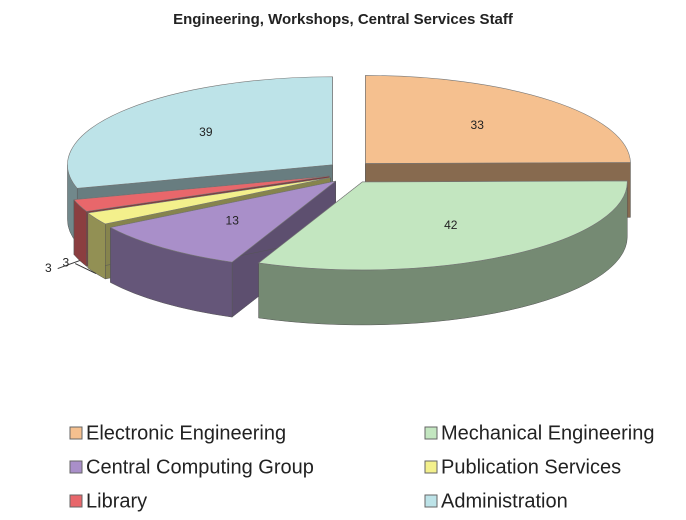 The image size is (686, 520). What do you see at coordinates (547, 433) in the screenshot?
I see `legend-label: Mechanical Engineering` at bounding box center [547, 433].